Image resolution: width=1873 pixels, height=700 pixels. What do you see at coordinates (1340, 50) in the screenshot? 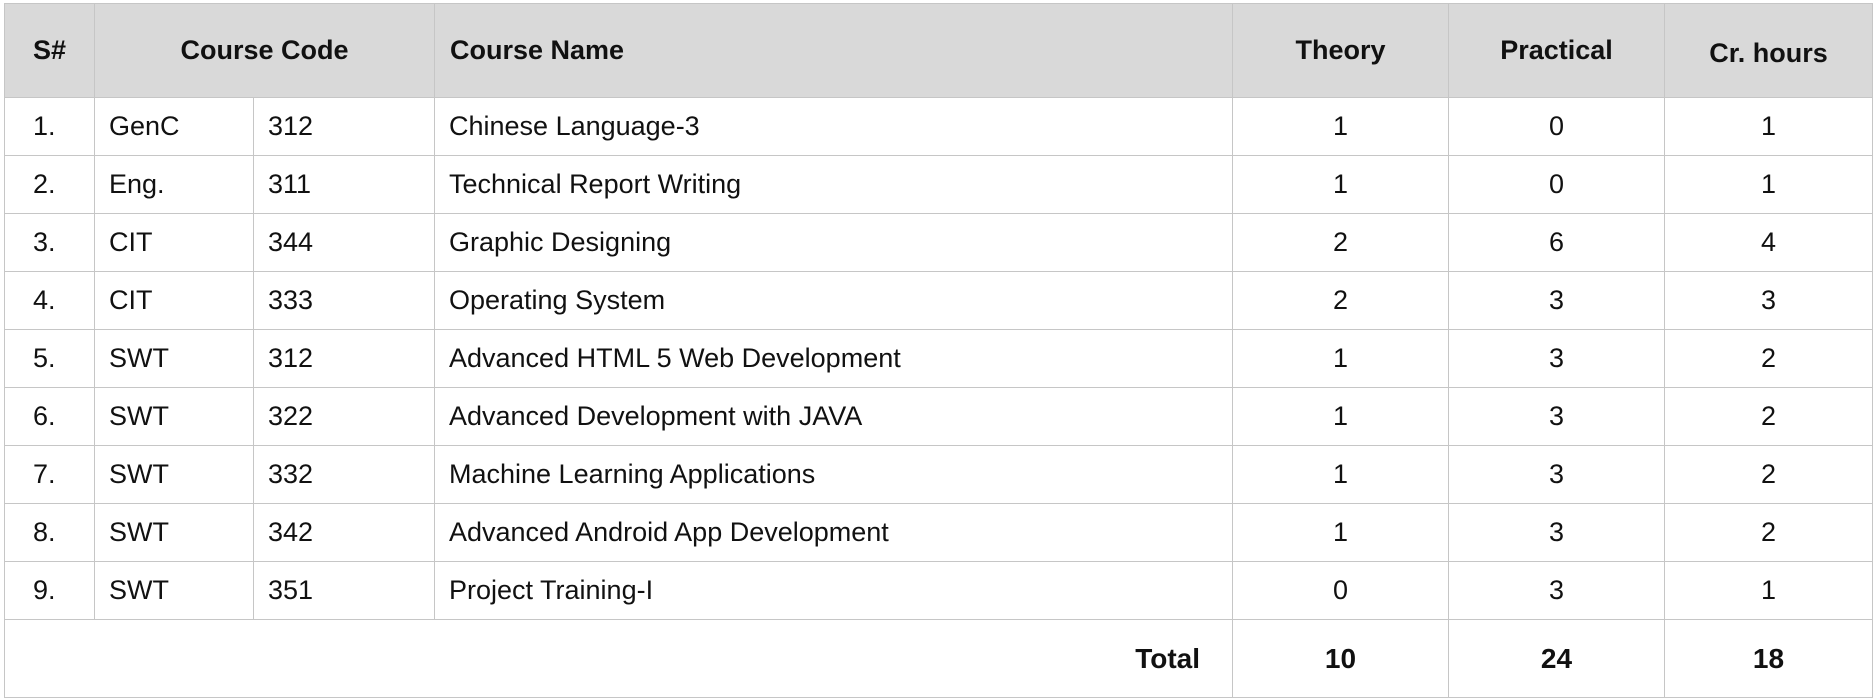
I see `header-theory: Theory` at bounding box center [1340, 50].